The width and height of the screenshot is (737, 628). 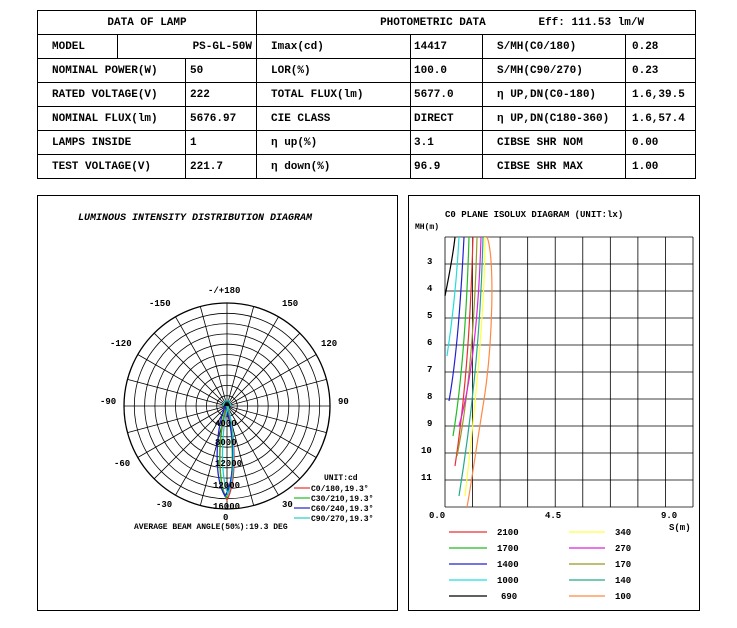 What do you see at coordinates (660, 142) in the screenshot?
I see `value-cibse-nom: 0.00` at bounding box center [660, 142].